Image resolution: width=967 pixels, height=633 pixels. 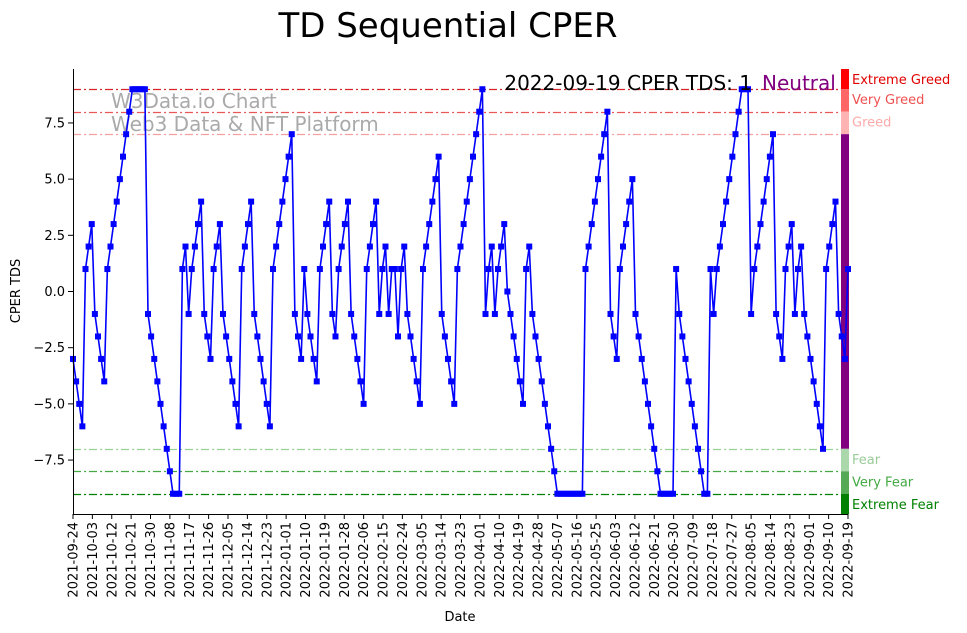 What do you see at coordinates (461, 560) in the screenshot?
I see `x-tick-label: 2022-03-23` at bounding box center [461, 560].